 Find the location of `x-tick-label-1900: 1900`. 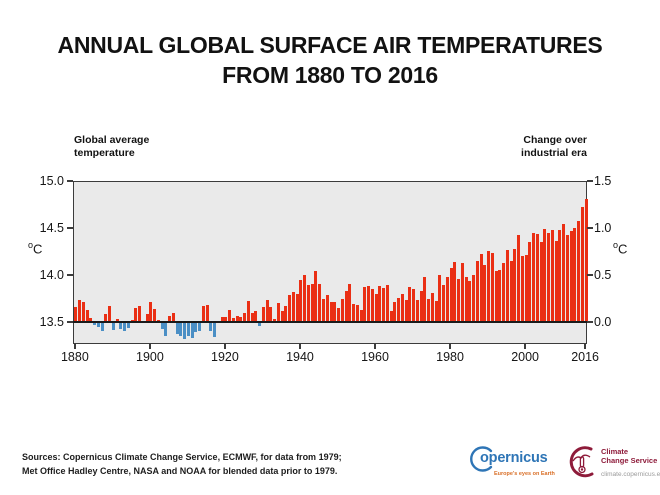

x-tick-label-1900: 1900 is located at coordinates (150, 357).